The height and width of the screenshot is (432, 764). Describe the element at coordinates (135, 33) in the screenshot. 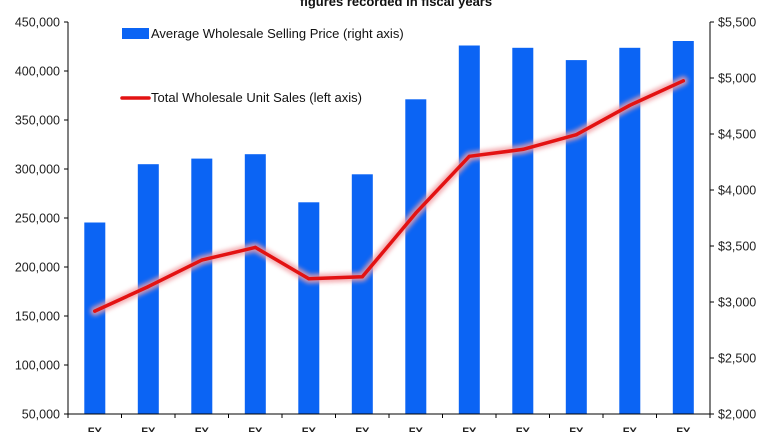

I see `legend-bar-swatch` at that location.